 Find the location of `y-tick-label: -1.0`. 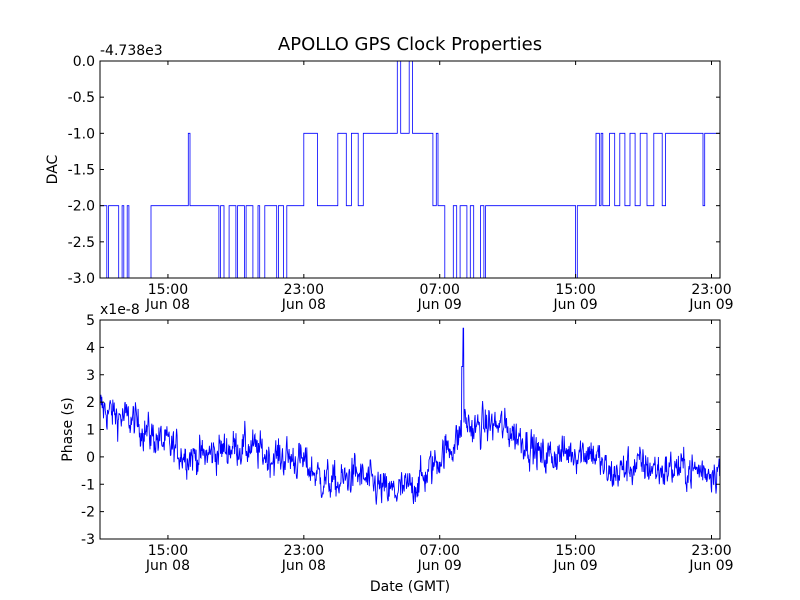

y-tick-label: -1.0 is located at coordinates (81, 134).